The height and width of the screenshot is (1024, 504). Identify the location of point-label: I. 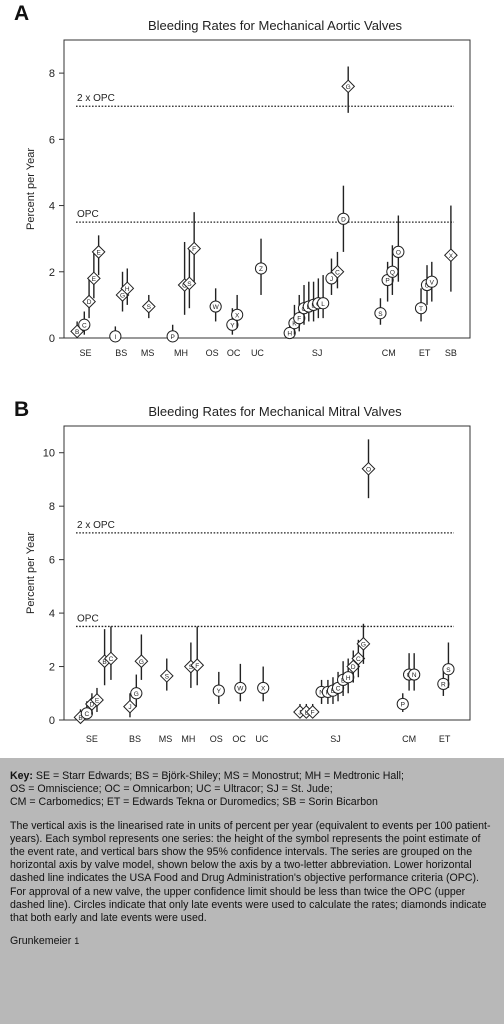
(115, 337).